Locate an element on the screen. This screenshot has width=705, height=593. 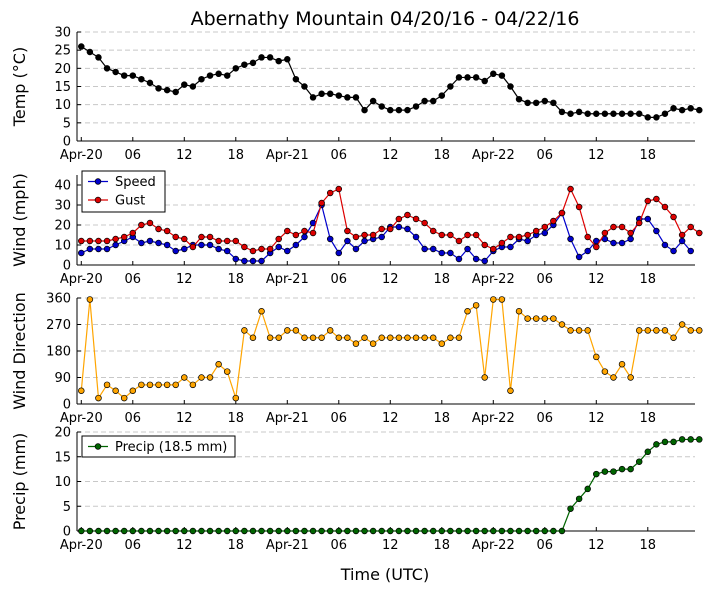
wind-legend-box is located at coordinates (123, 191).